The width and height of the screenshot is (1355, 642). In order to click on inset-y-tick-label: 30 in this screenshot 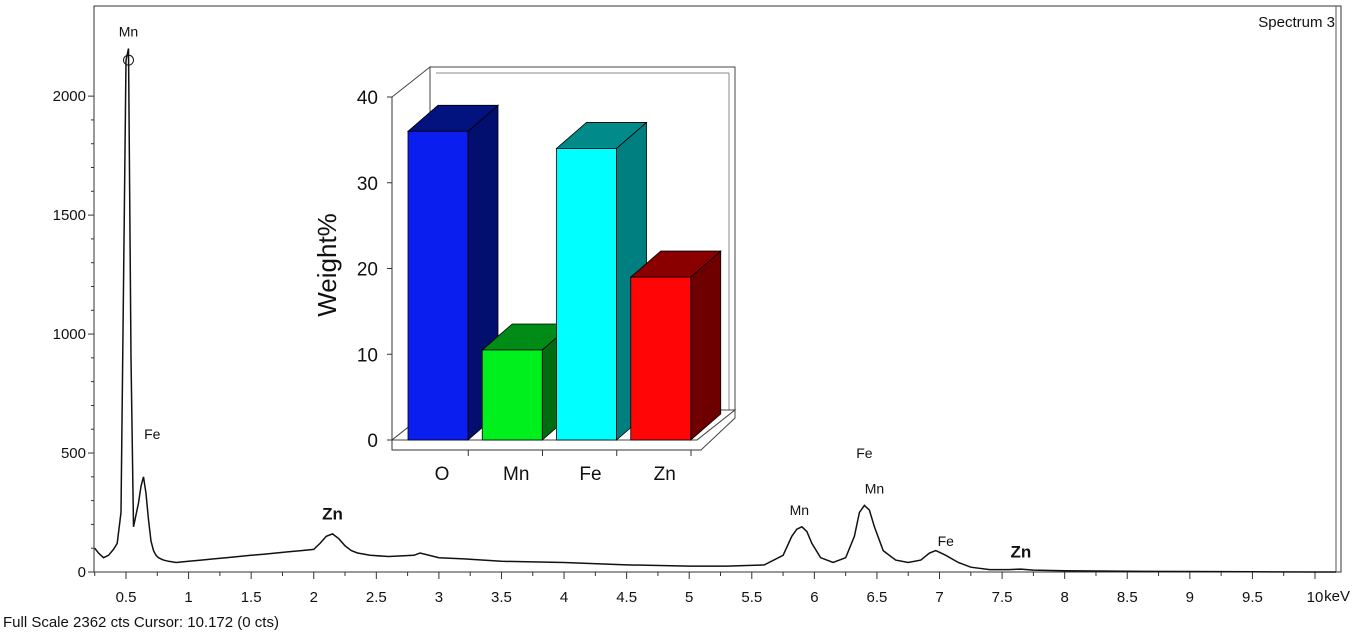, I will do `click(367, 184)`.